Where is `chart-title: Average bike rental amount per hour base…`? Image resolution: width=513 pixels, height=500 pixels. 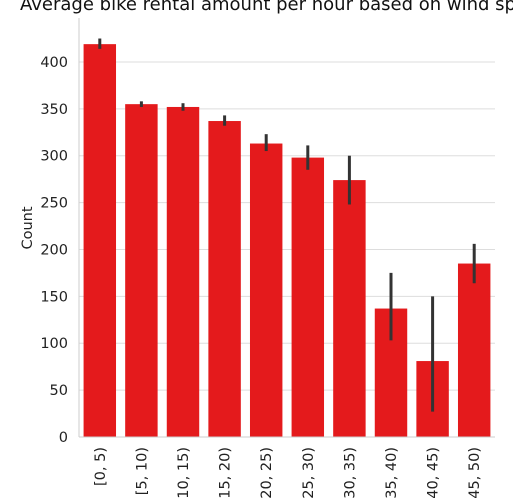 chart-title: Average bike rental amount per hour base… is located at coordinates (266, 7).